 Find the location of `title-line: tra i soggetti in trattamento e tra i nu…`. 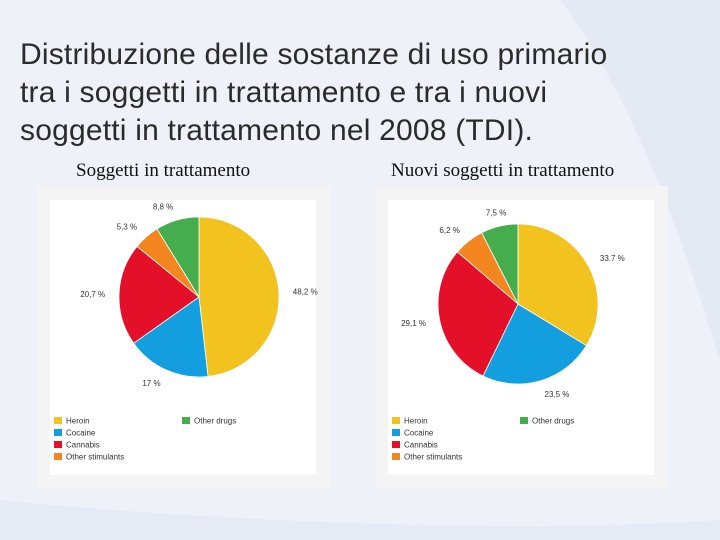

title-line: tra i soggetti in trattamento e tra i nu… is located at coordinates (284, 92).